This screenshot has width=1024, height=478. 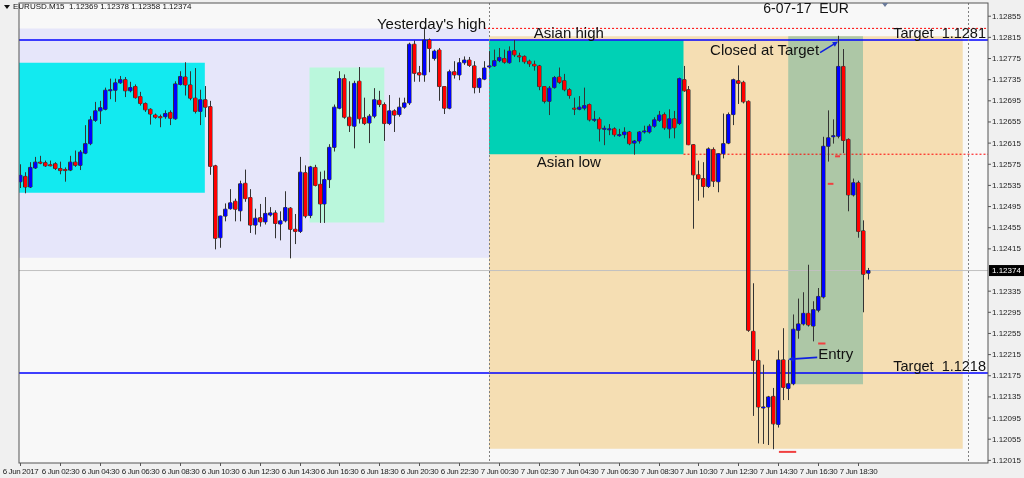 What do you see at coordinates (1007, 16) in the screenshot?
I see `y-tick-label: 1.12855` at bounding box center [1007, 16].